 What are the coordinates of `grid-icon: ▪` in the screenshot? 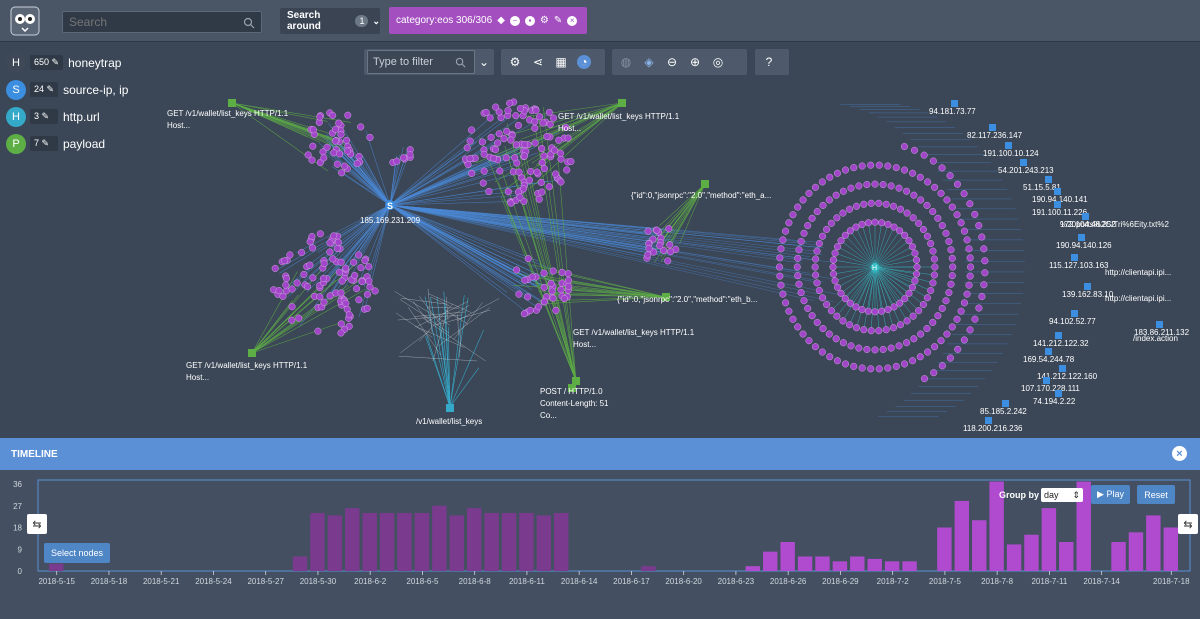 It's located at (529, 20).